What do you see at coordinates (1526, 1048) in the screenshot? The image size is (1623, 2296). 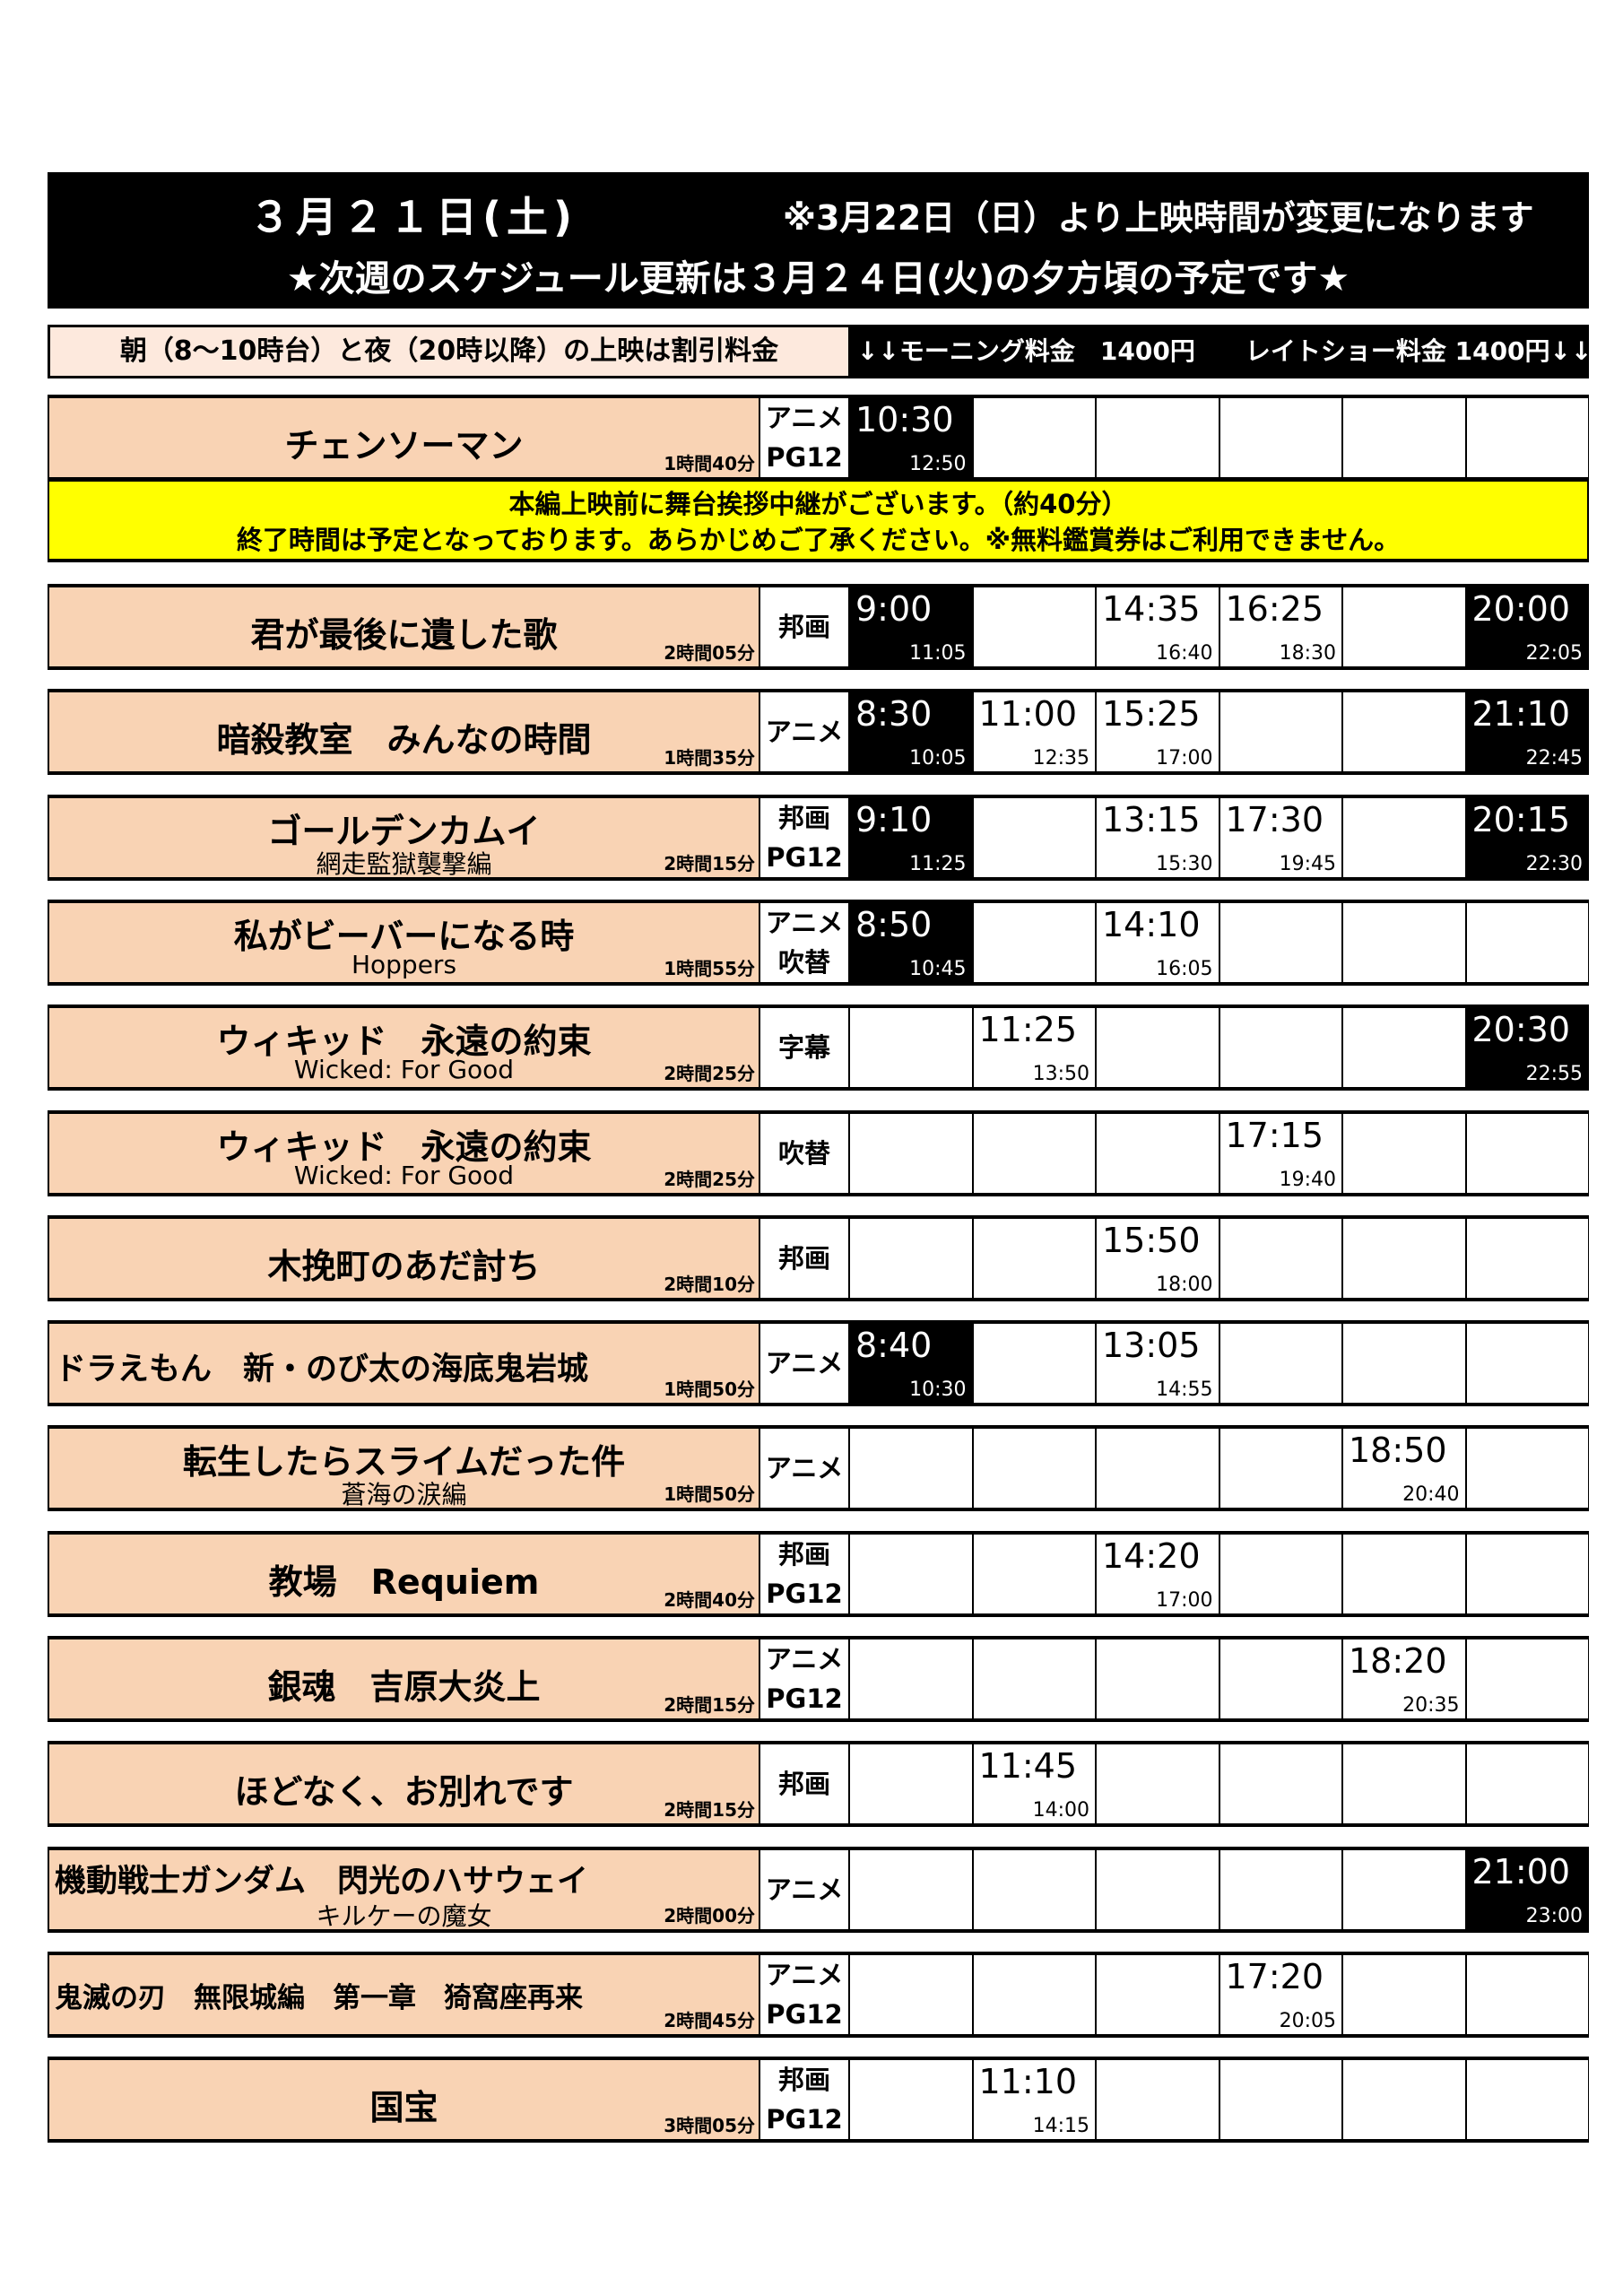 I see `showtime-slot: 20:30 22:55` at bounding box center [1526, 1048].